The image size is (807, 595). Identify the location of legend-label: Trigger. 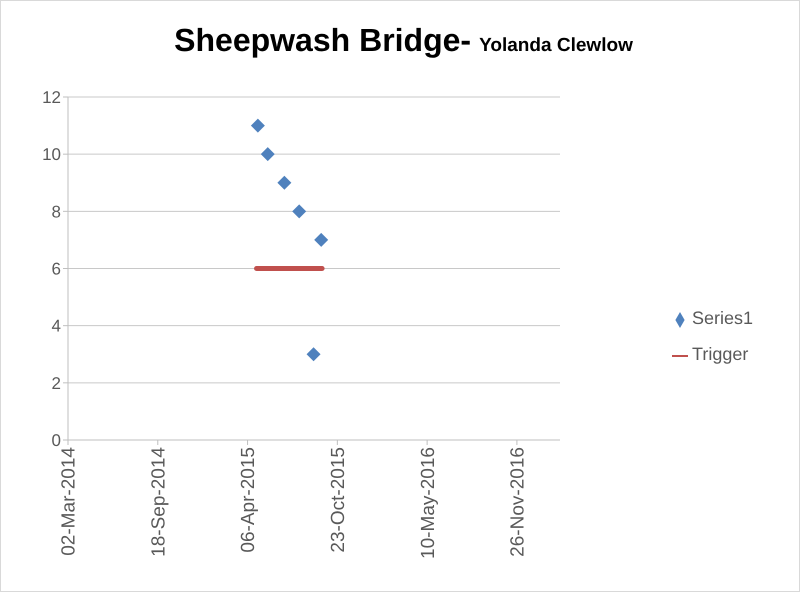
(720, 354).